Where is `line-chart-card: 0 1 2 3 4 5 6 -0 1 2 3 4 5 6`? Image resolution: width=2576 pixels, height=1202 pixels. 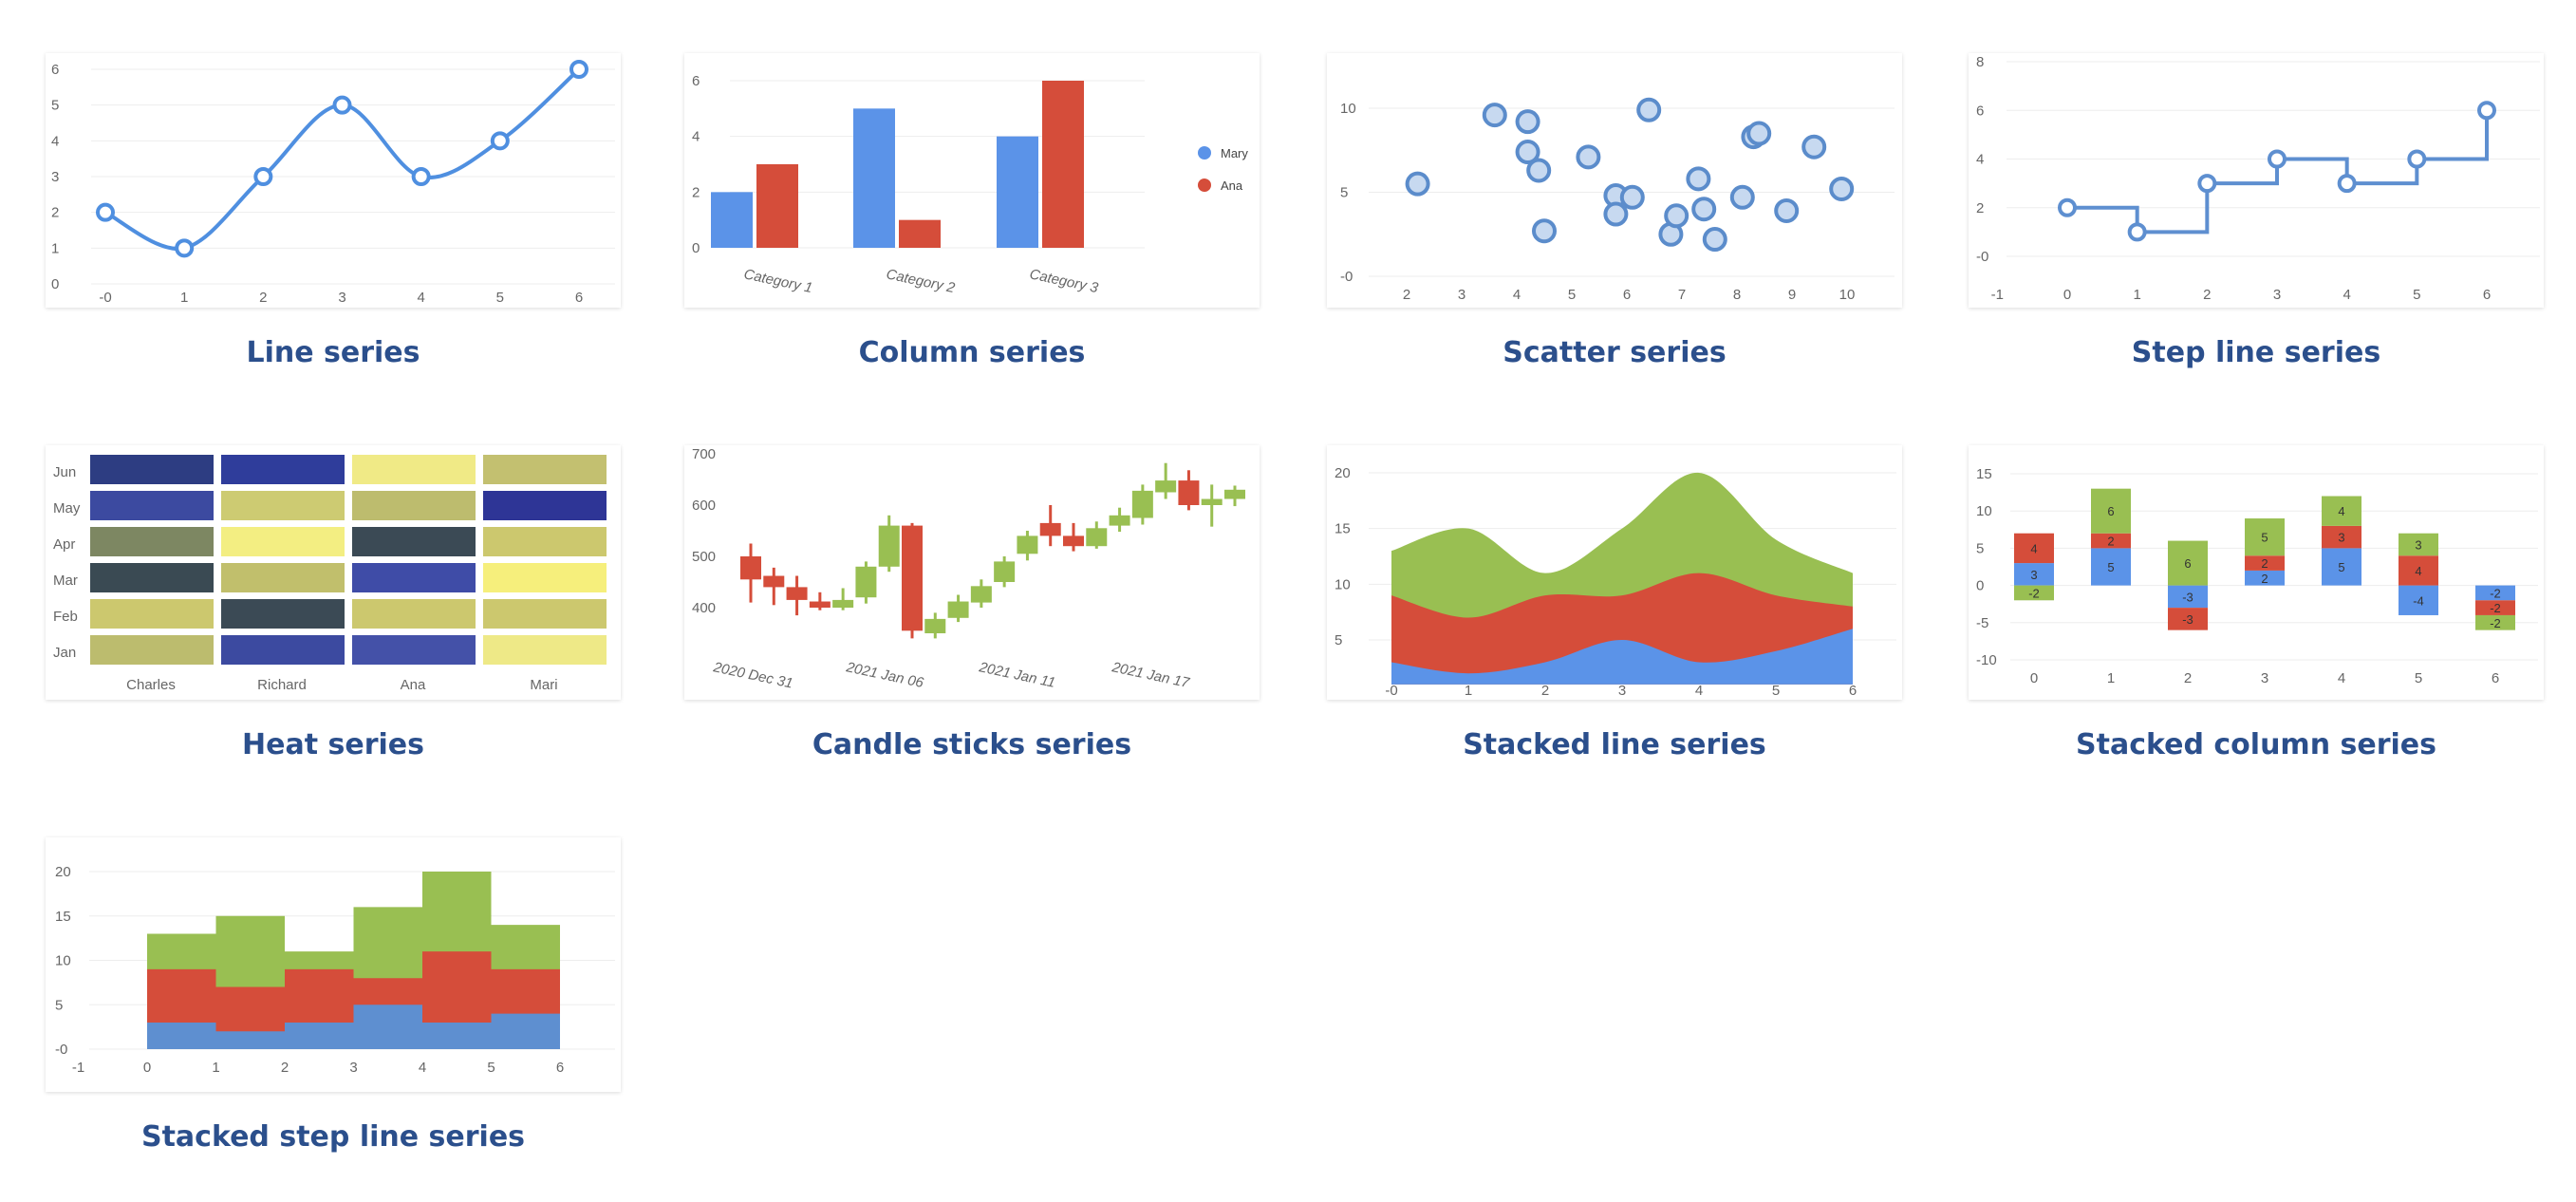 line-chart-card: 0 1 2 3 4 5 6 -0 1 2 3 4 5 6 is located at coordinates (333, 180).